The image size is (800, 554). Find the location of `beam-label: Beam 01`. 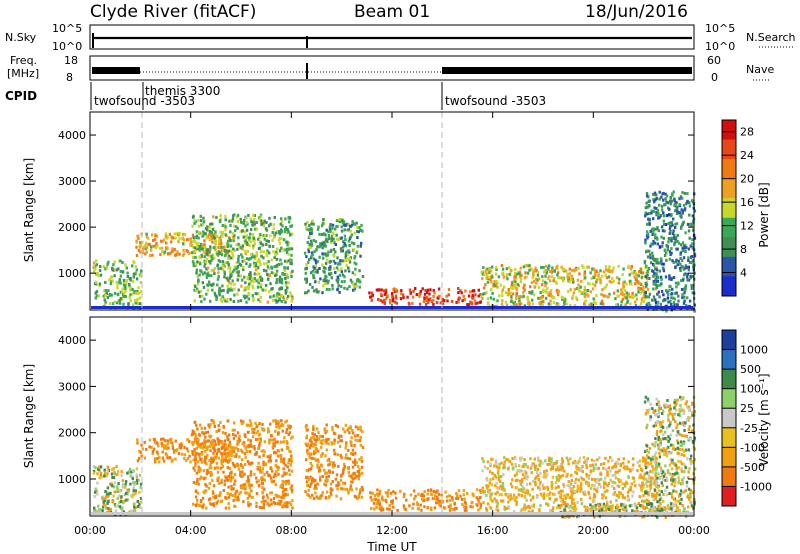

beam-label: Beam 01 is located at coordinates (392, 12).